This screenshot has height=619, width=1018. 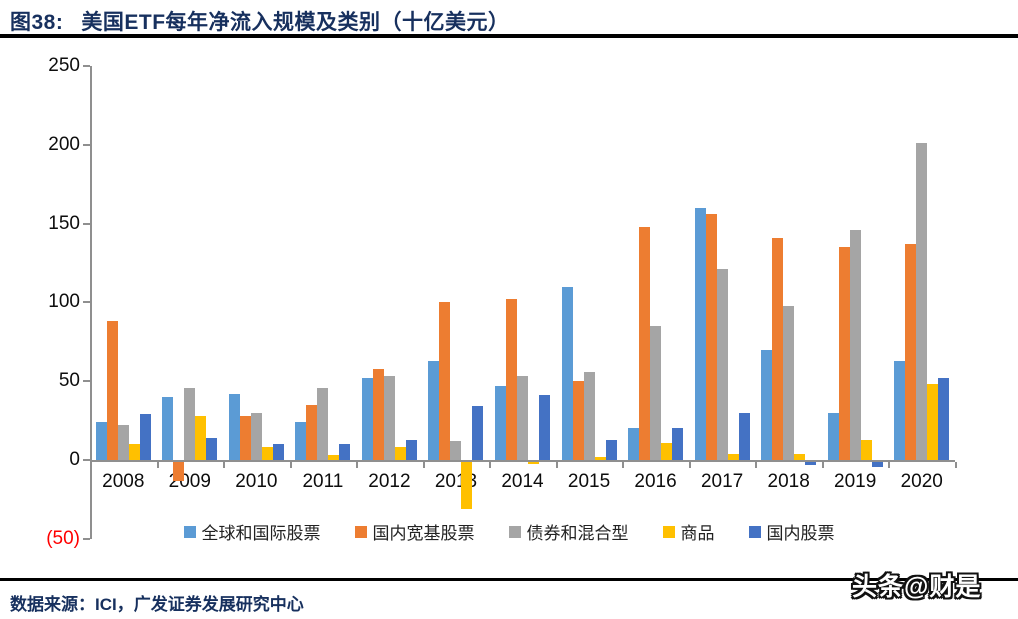 I want to click on bar-bond-and-hybrid-2017, so click(x=722, y=364).